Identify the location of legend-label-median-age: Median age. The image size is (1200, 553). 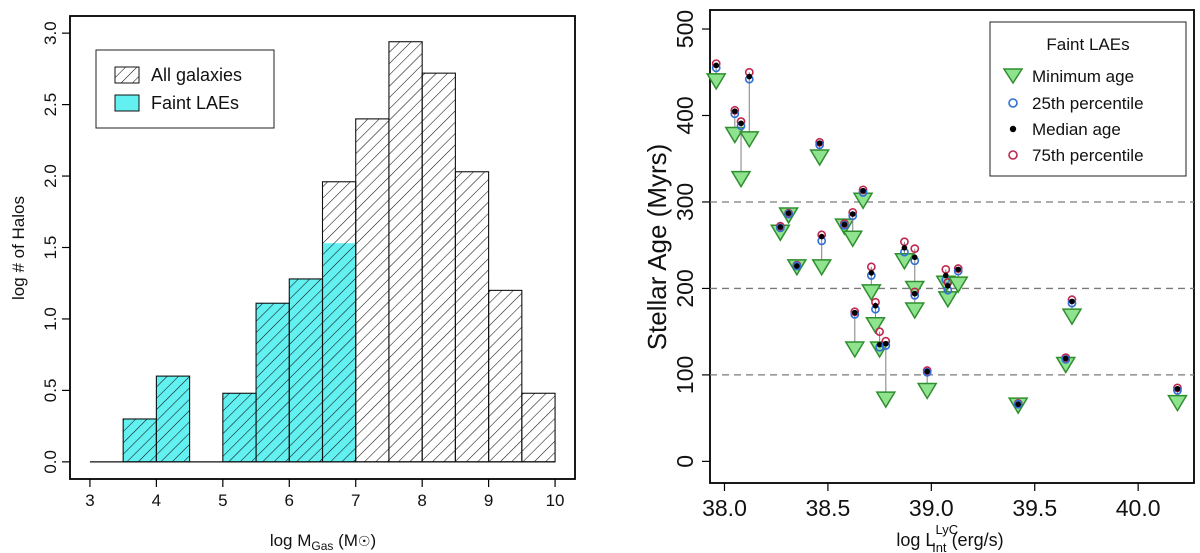
(1076, 129).